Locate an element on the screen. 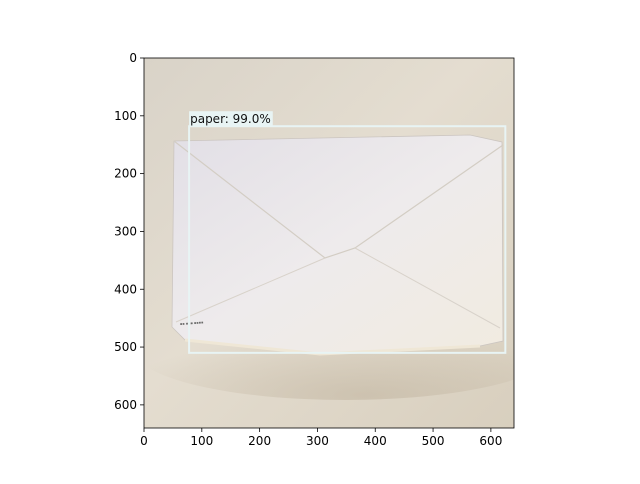 This screenshot has width=640, height=484. x-tick-label: 500 is located at coordinates (433, 441).